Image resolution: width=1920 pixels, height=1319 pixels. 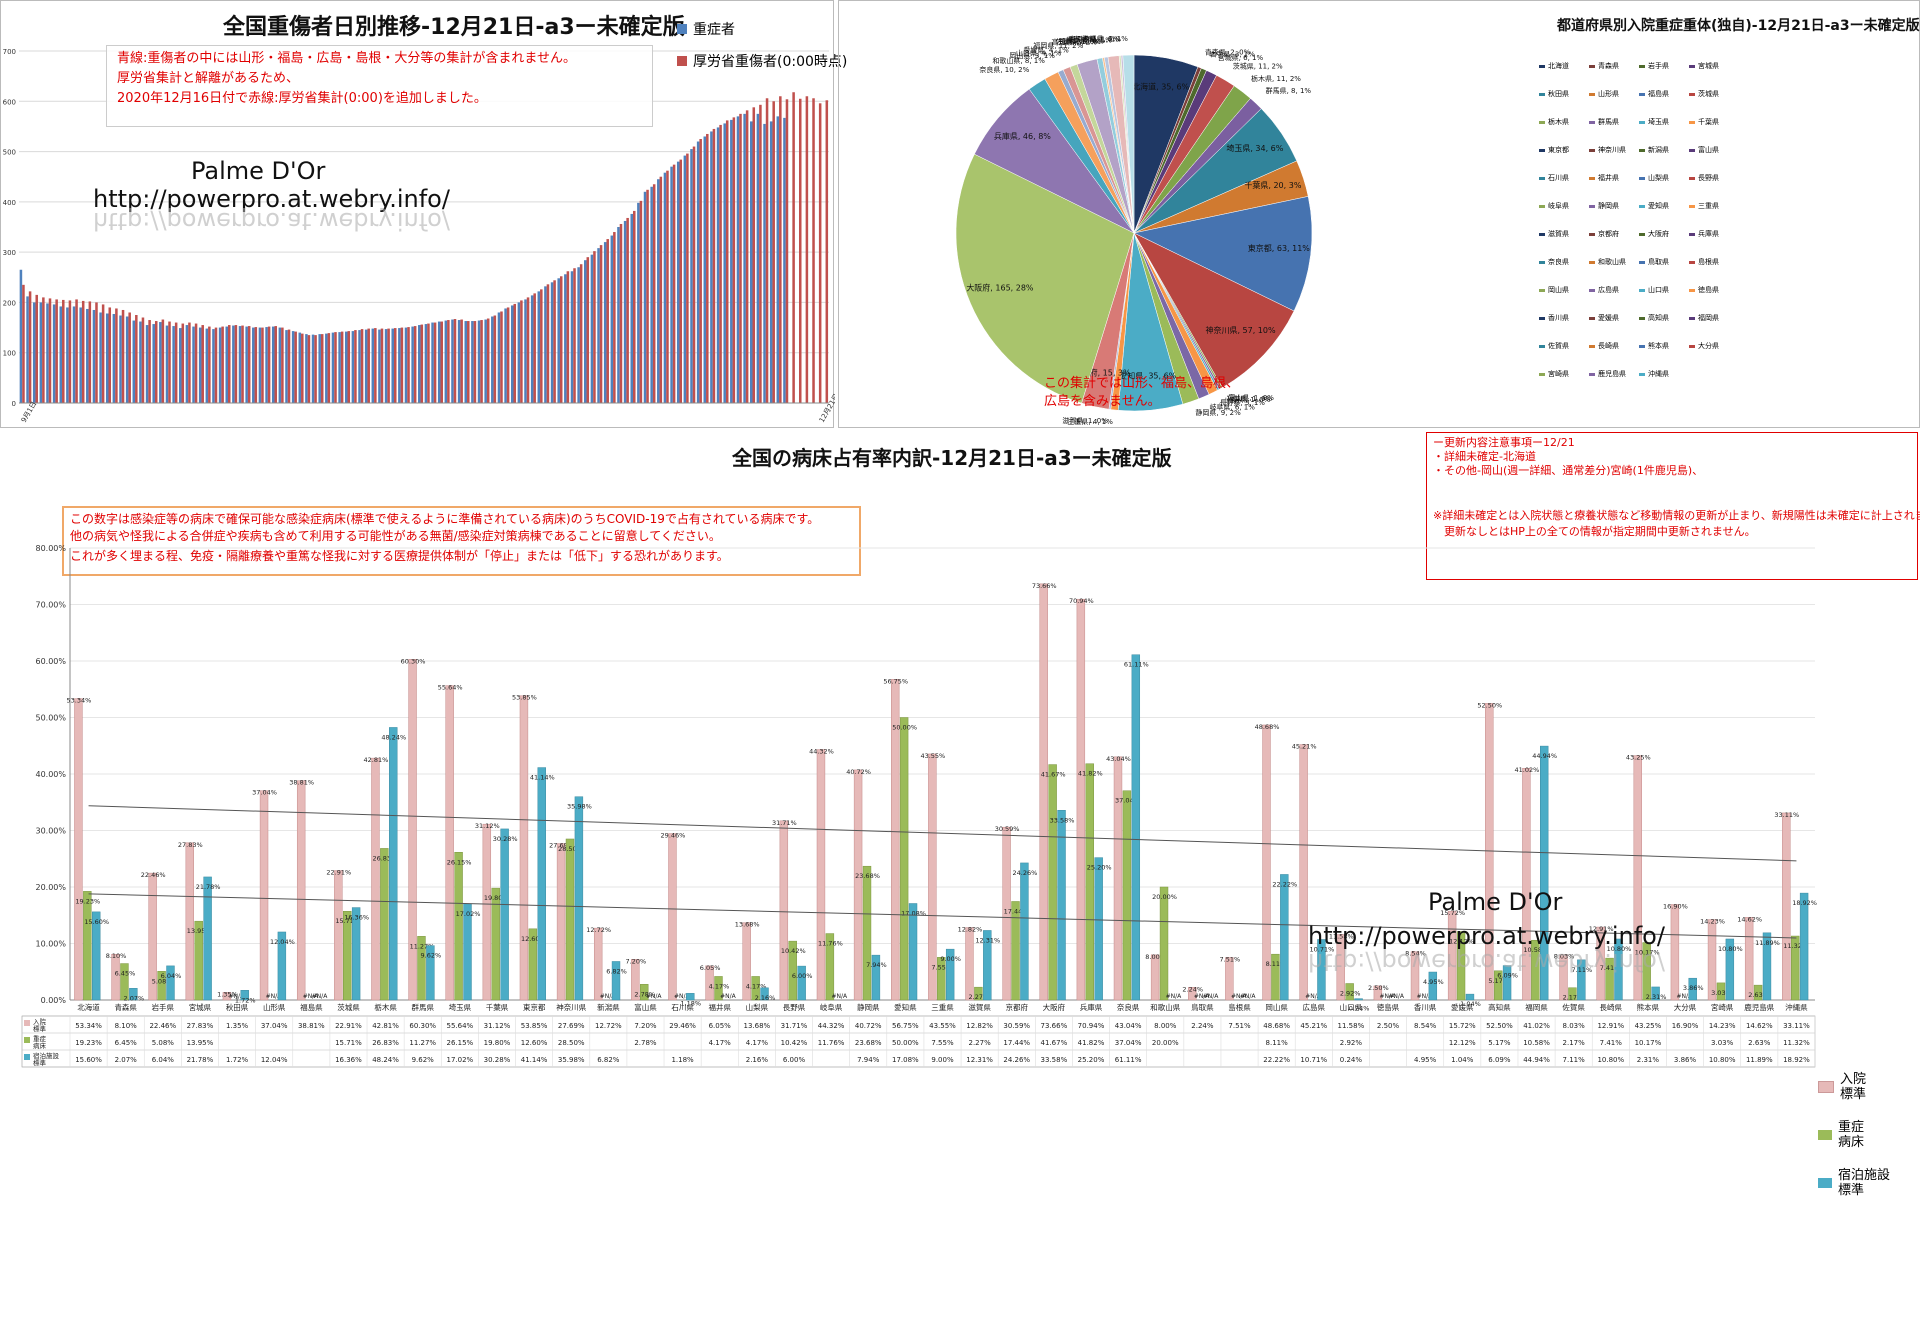 What do you see at coordinates (1099, 868) in the screenshot?
I see `bed-bar-value-label: 25.20%` at bounding box center [1099, 868].